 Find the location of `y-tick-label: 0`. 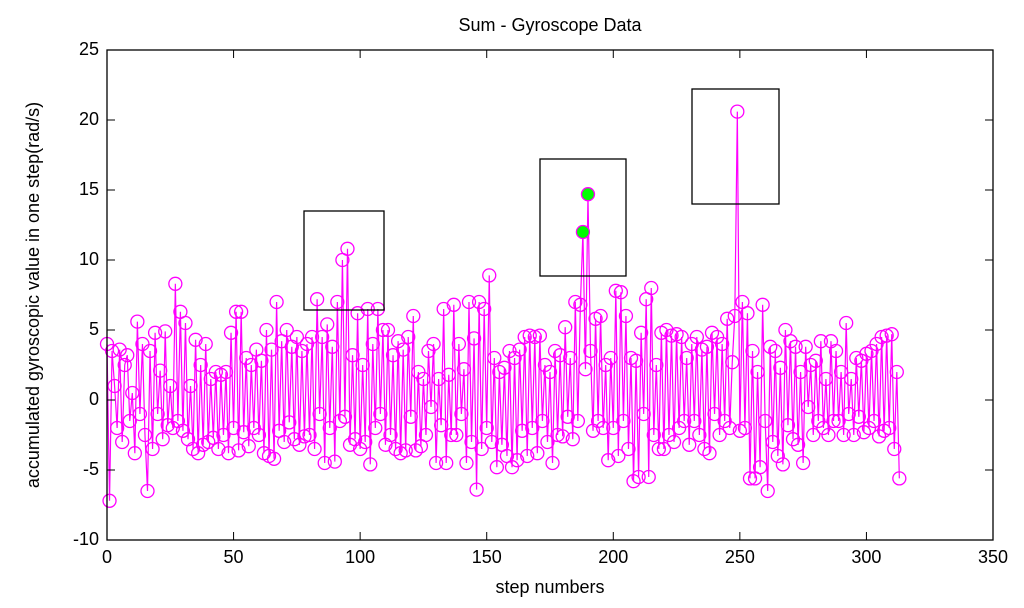

y-tick-label: 0 is located at coordinates (94, 399).